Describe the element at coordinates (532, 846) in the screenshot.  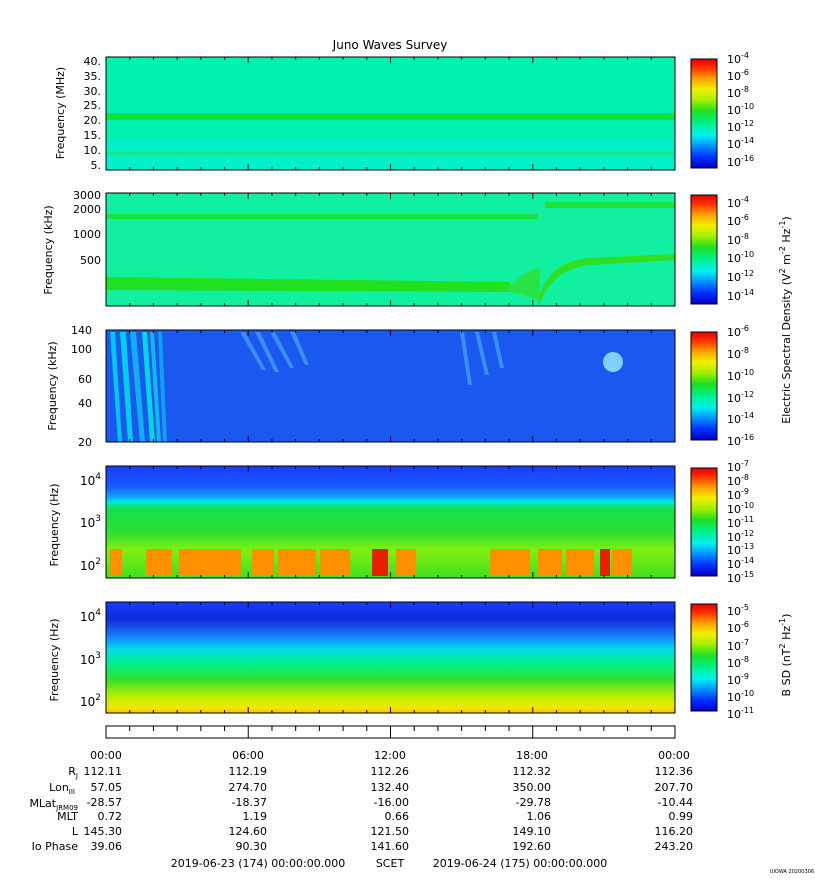
I see `ephemeris-value: 192.60` at that location.